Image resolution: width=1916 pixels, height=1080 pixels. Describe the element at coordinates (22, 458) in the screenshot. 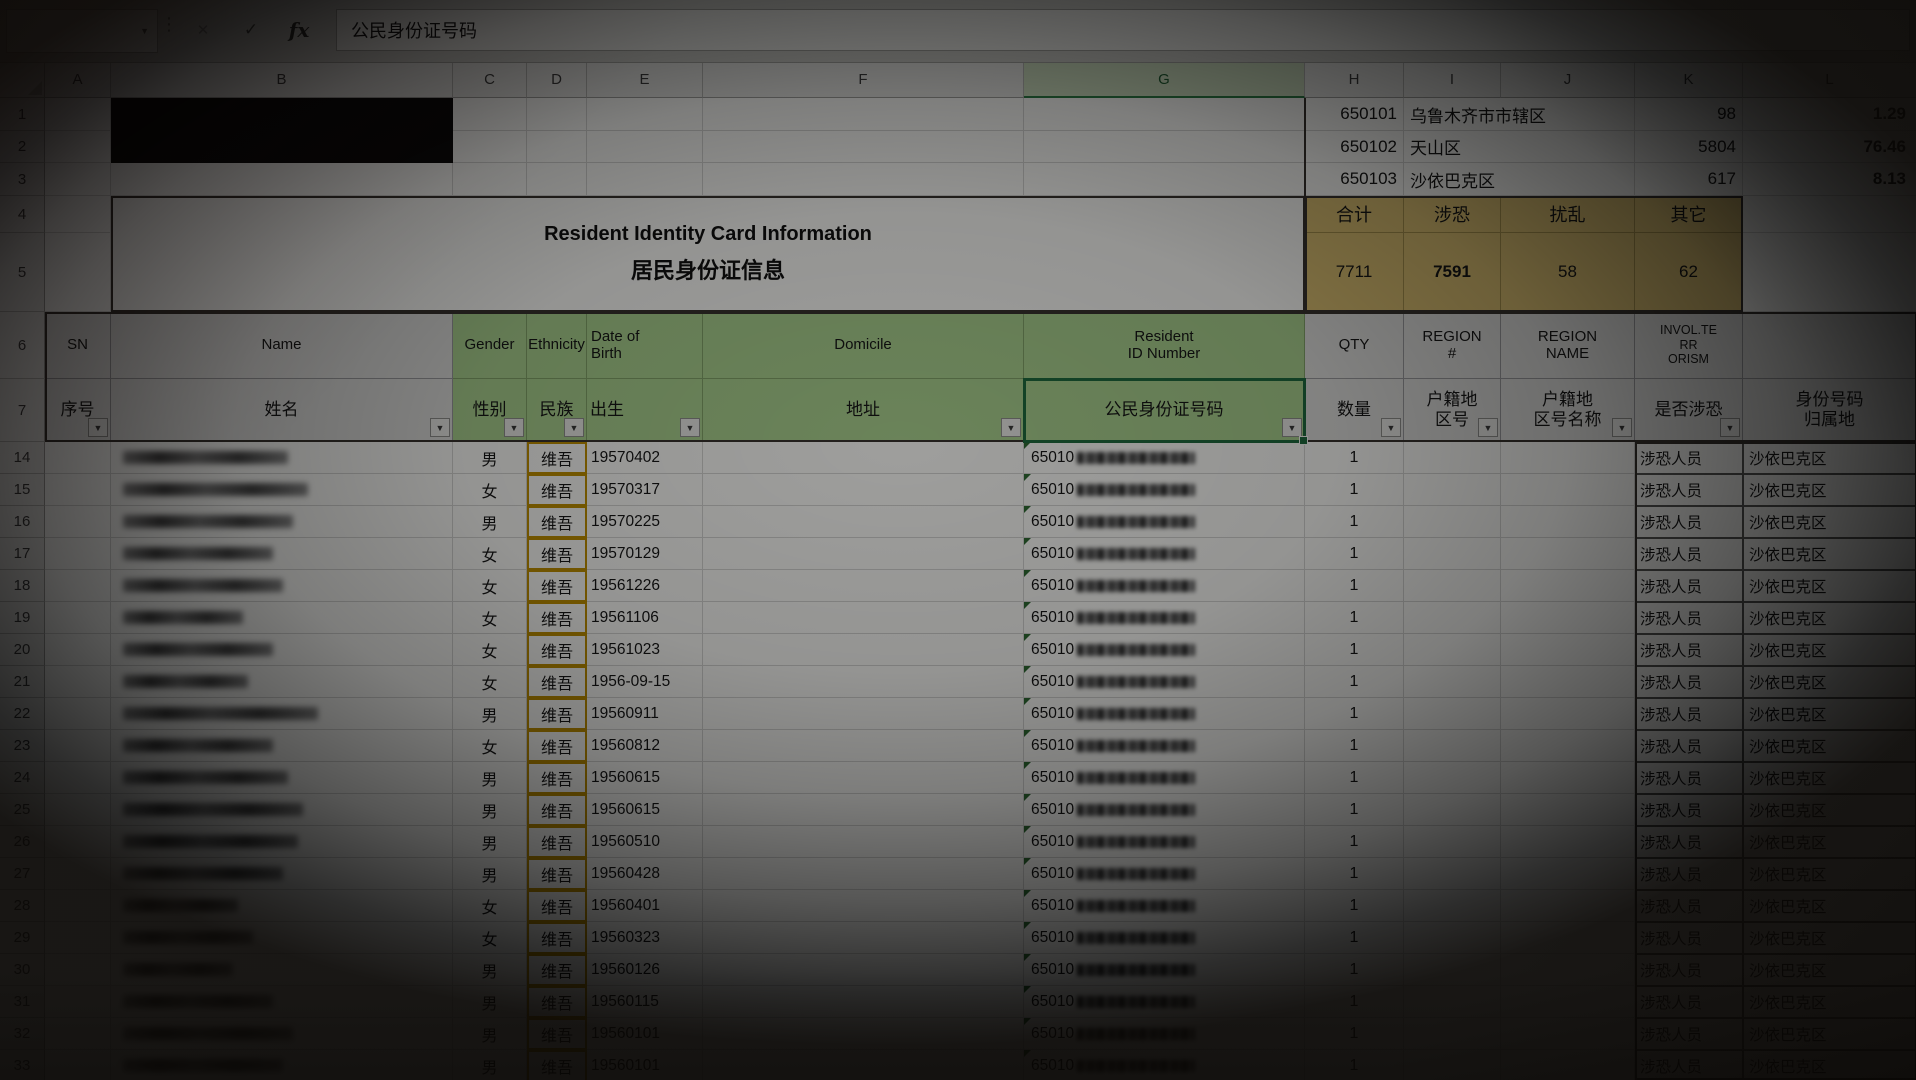

I see `row-header-14: 14` at that location.